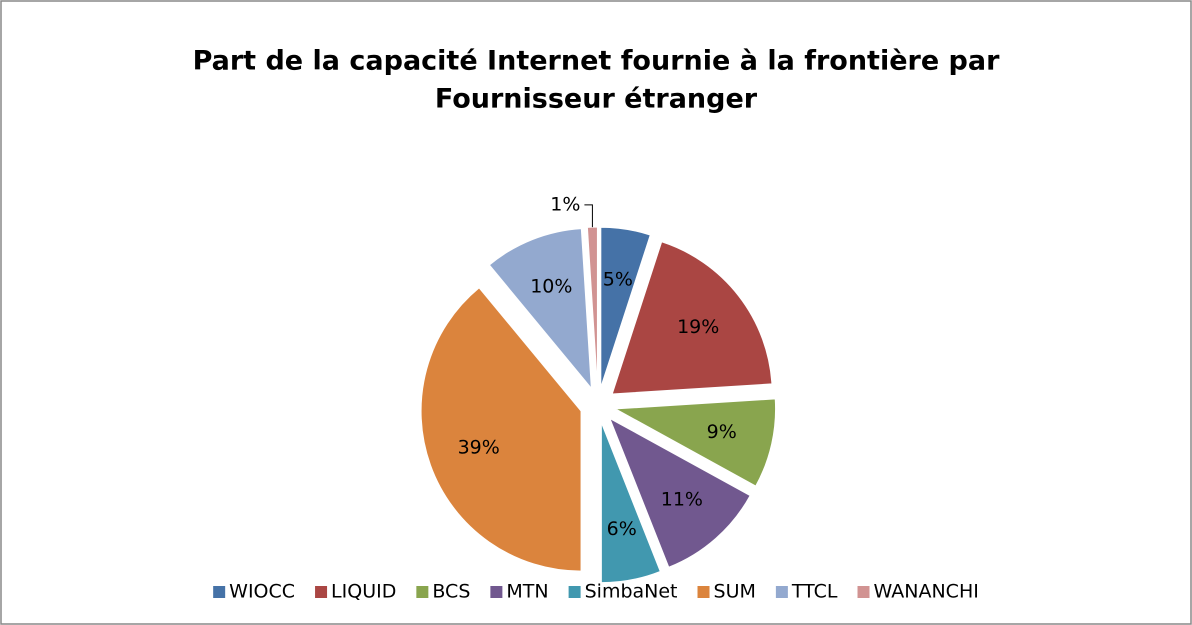  What do you see at coordinates (451, 592) in the screenshot?
I see `legend-label: BCS` at bounding box center [451, 592].